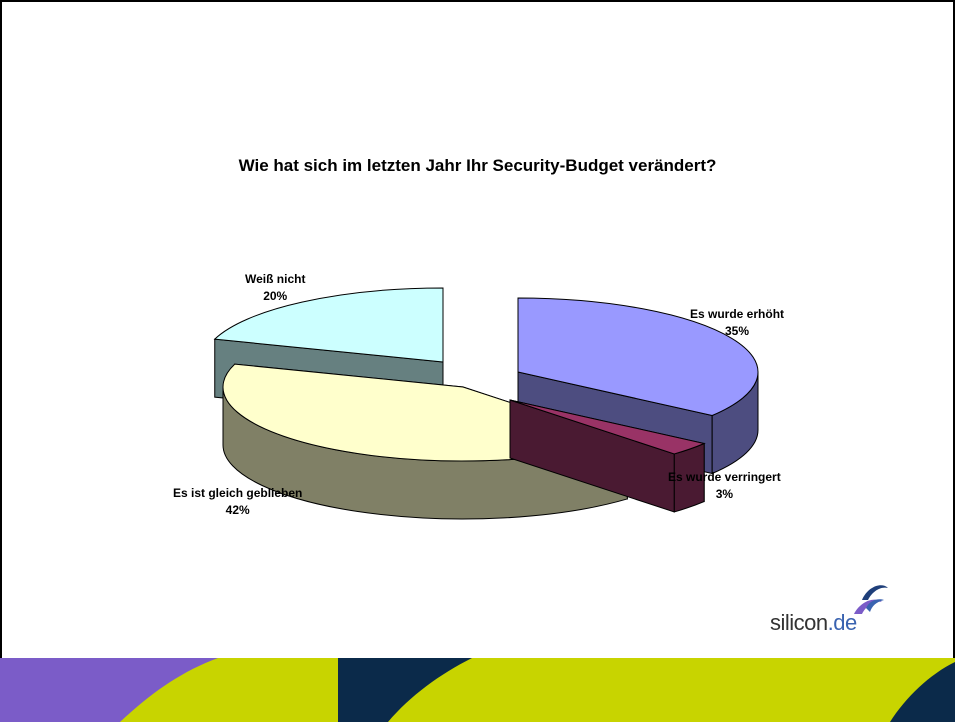  I want to click on logo-tld: .de, so click(842, 622).